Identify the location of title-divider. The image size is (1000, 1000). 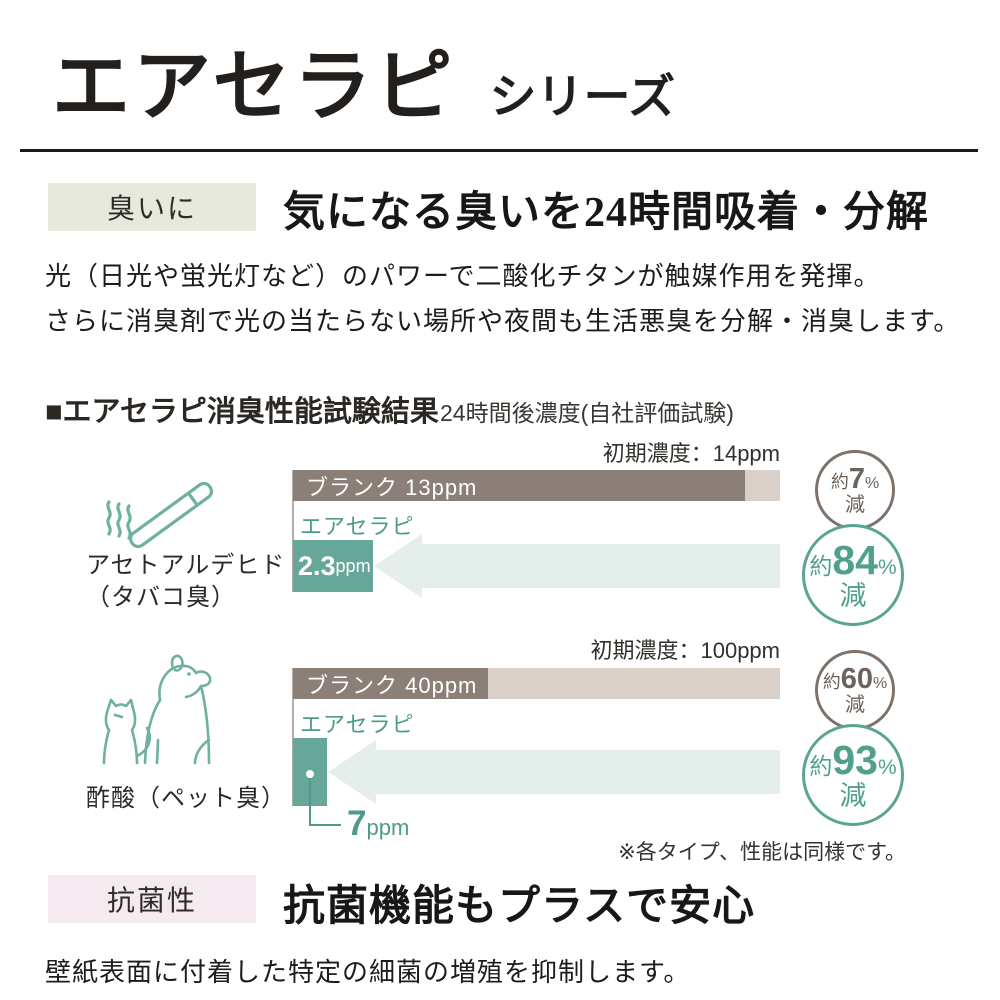
(499, 150).